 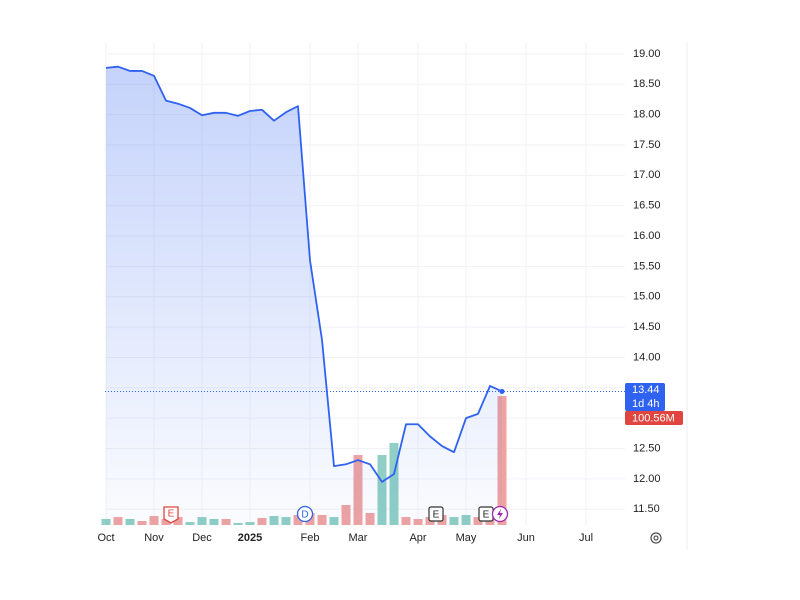 I want to click on y-tick-label: 15.00, so click(x=647, y=297).